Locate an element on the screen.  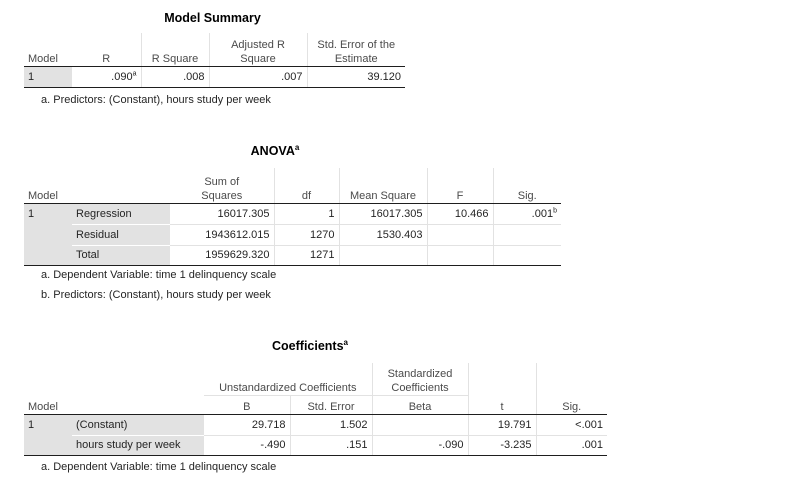
anova-row-label: Regression is located at coordinates (121, 214).